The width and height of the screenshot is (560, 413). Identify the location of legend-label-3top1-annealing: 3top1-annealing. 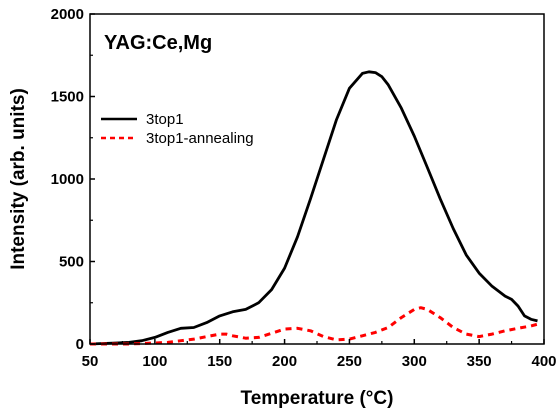
(200, 138).